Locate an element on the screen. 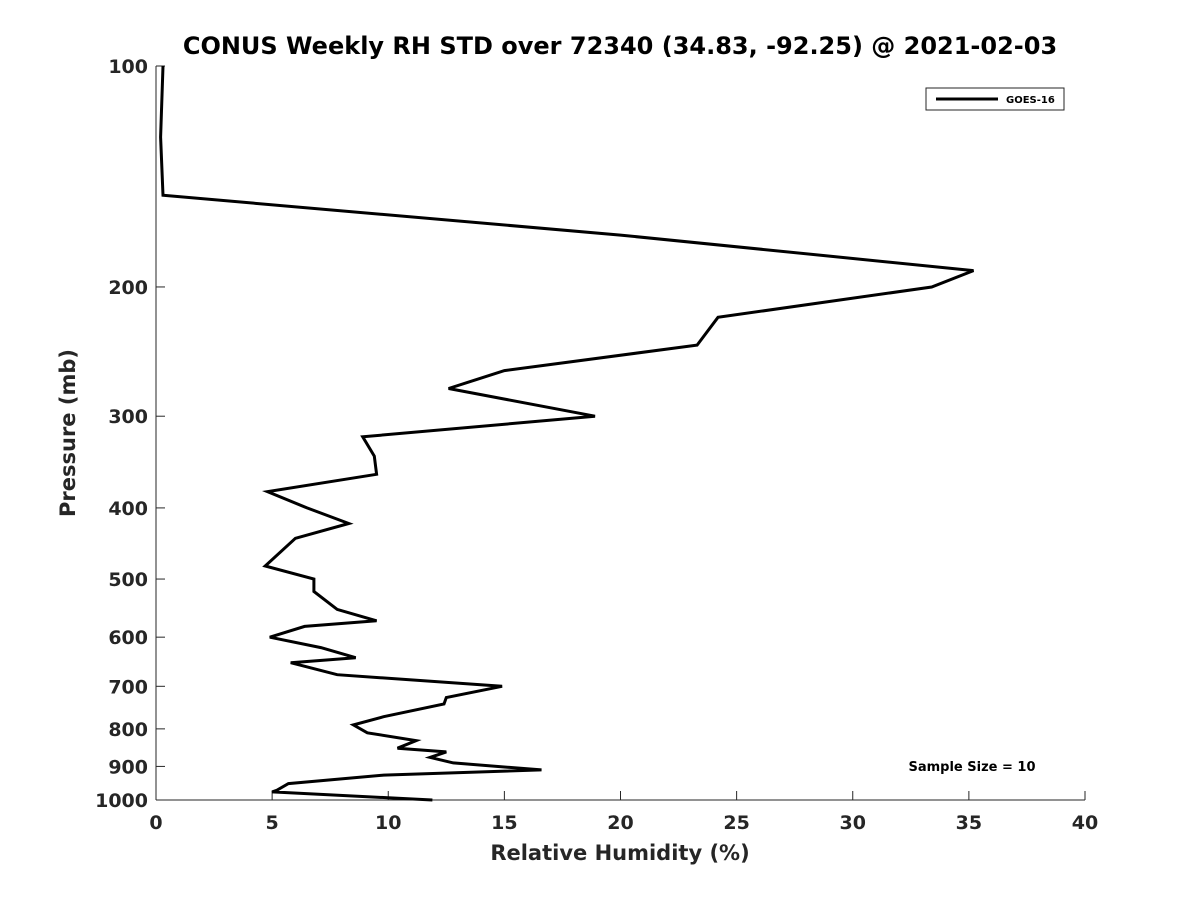 The width and height of the screenshot is (1200, 900). y-tick-label: 600 is located at coordinates (128, 638).